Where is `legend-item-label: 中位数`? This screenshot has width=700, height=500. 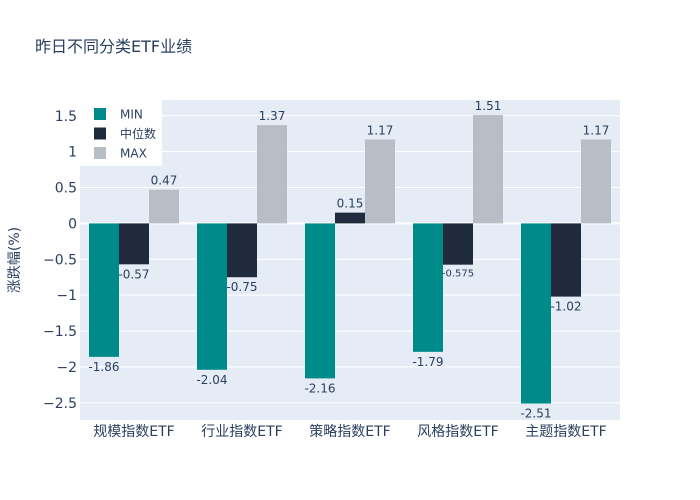 legend-item-label: 中位数 is located at coordinates (138, 133).